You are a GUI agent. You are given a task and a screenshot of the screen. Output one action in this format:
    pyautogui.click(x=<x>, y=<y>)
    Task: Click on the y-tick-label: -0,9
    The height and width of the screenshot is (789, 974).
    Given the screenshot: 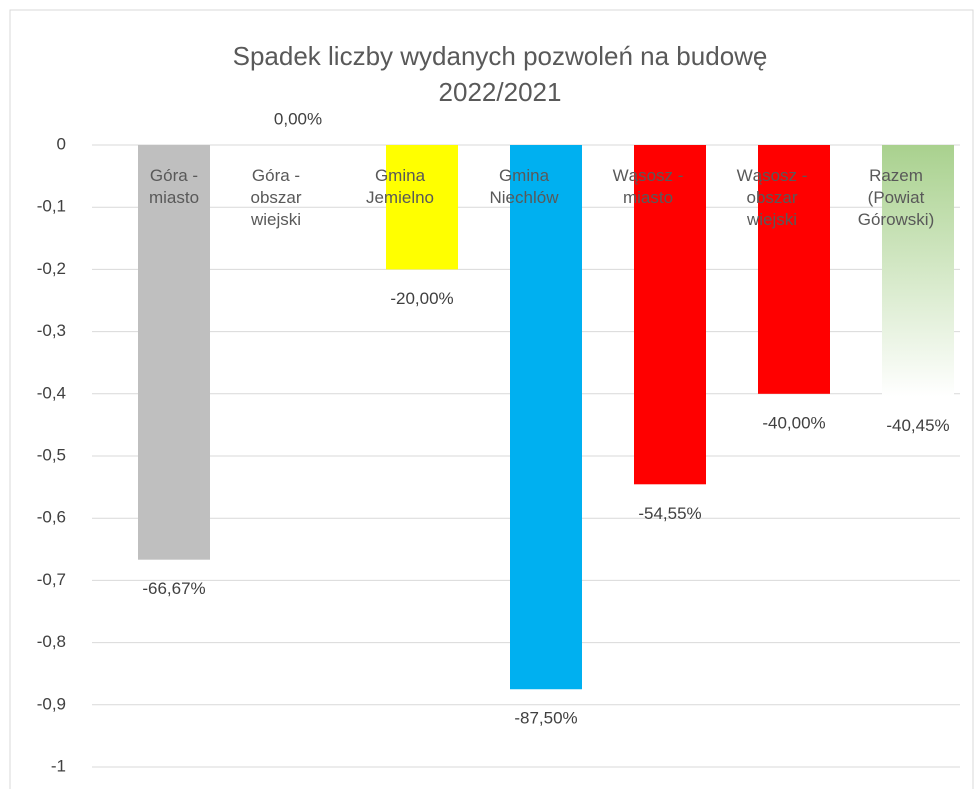 What is the action you would take?
    pyautogui.click(x=51, y=703)
    